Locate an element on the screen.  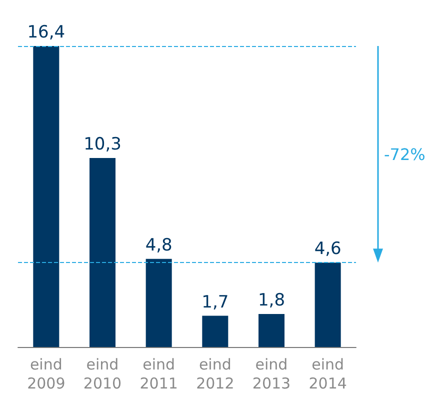
data-label: 10,3 is located at coordinates (103, 144).